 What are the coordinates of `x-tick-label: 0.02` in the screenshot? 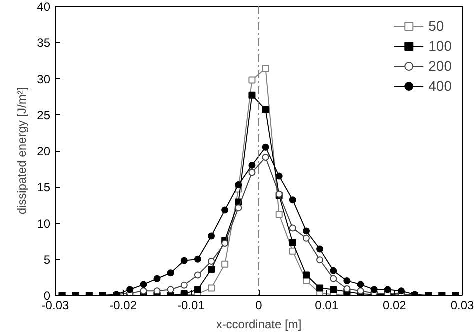 It's located at (394, 305).